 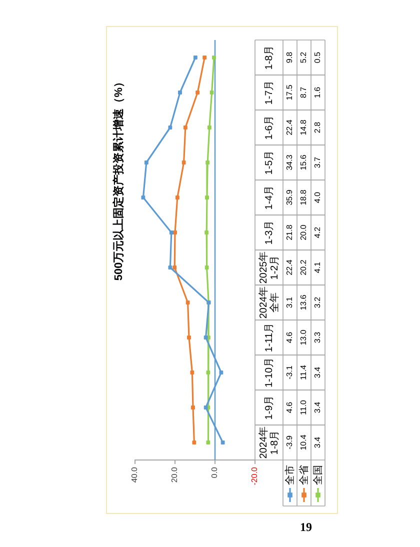 What do you see at coordinates (268, 302) in the screenshot?
I see `y-tick-label: 2024年全年` at bounding box center [268, 302].